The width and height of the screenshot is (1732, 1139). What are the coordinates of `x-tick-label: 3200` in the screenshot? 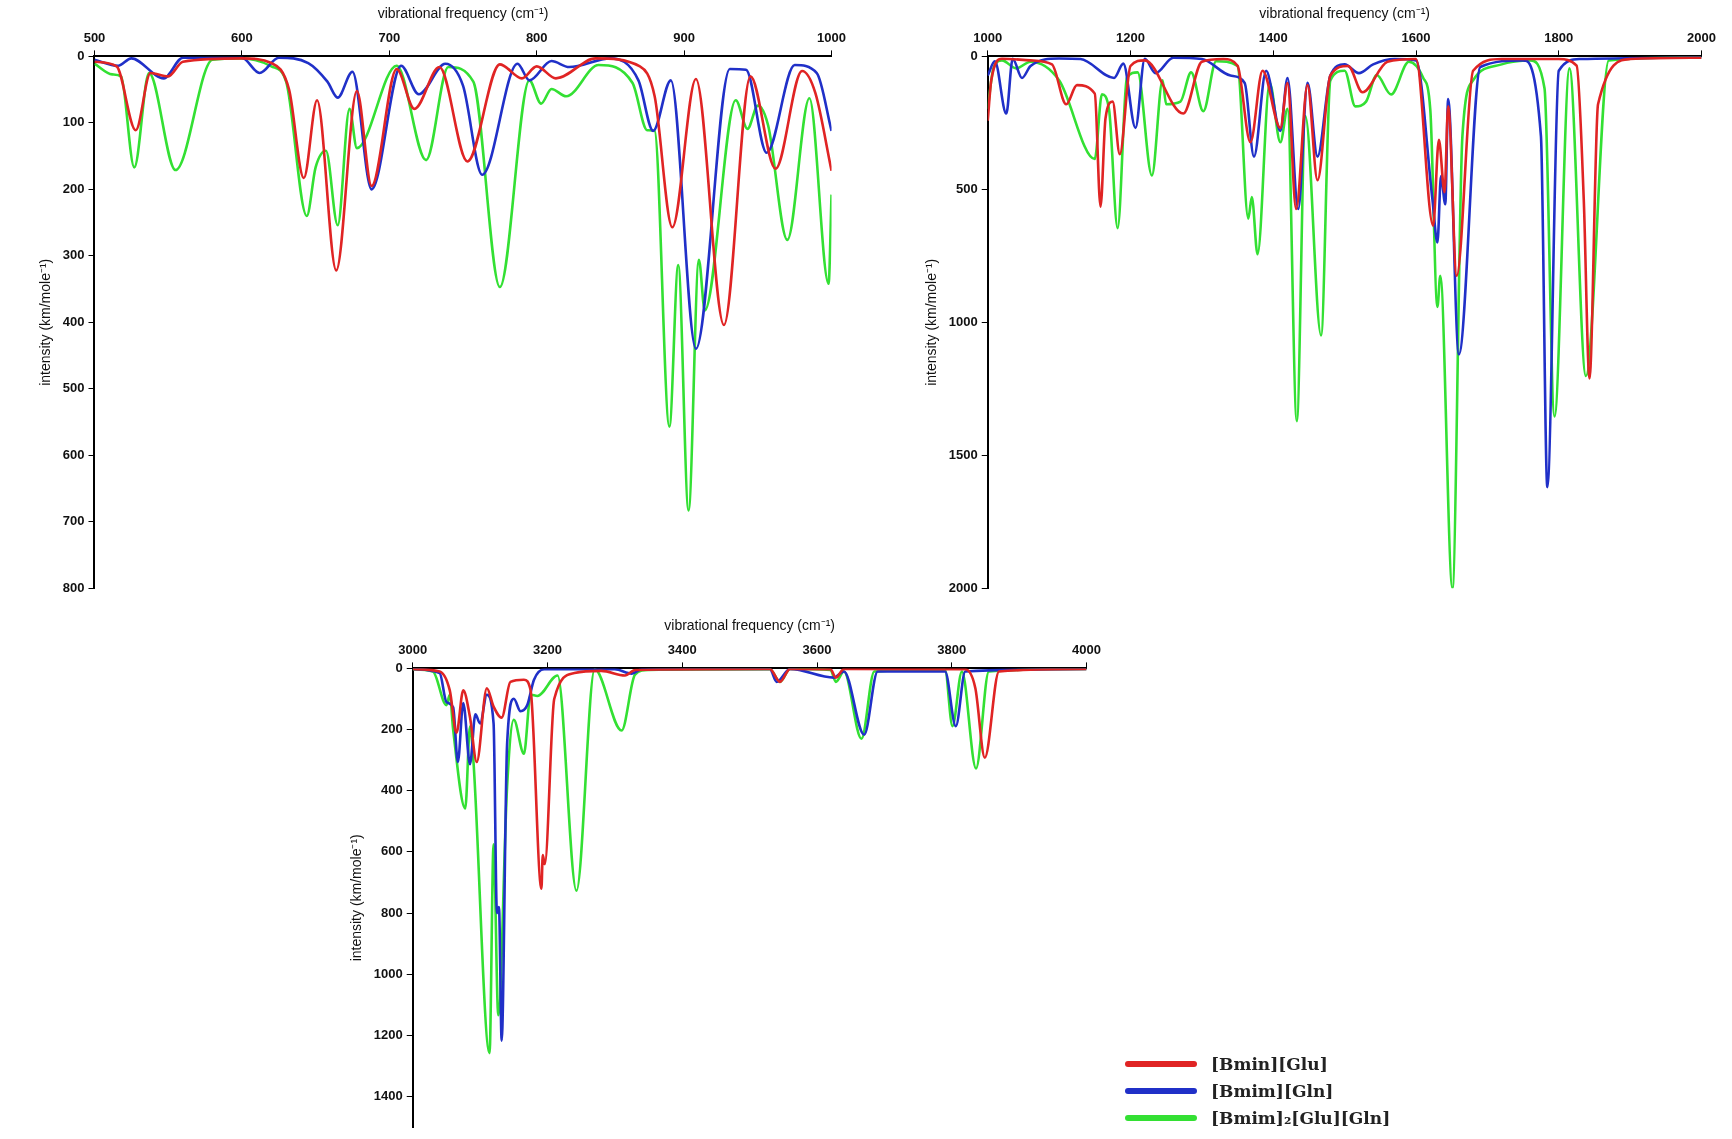 It's located at (547, 650).